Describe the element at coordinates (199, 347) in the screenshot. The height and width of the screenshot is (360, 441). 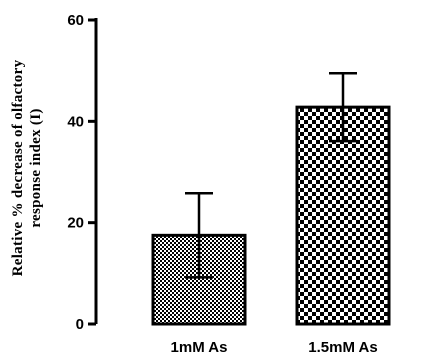
I see `x-tick-label: 1mM As` at that location.